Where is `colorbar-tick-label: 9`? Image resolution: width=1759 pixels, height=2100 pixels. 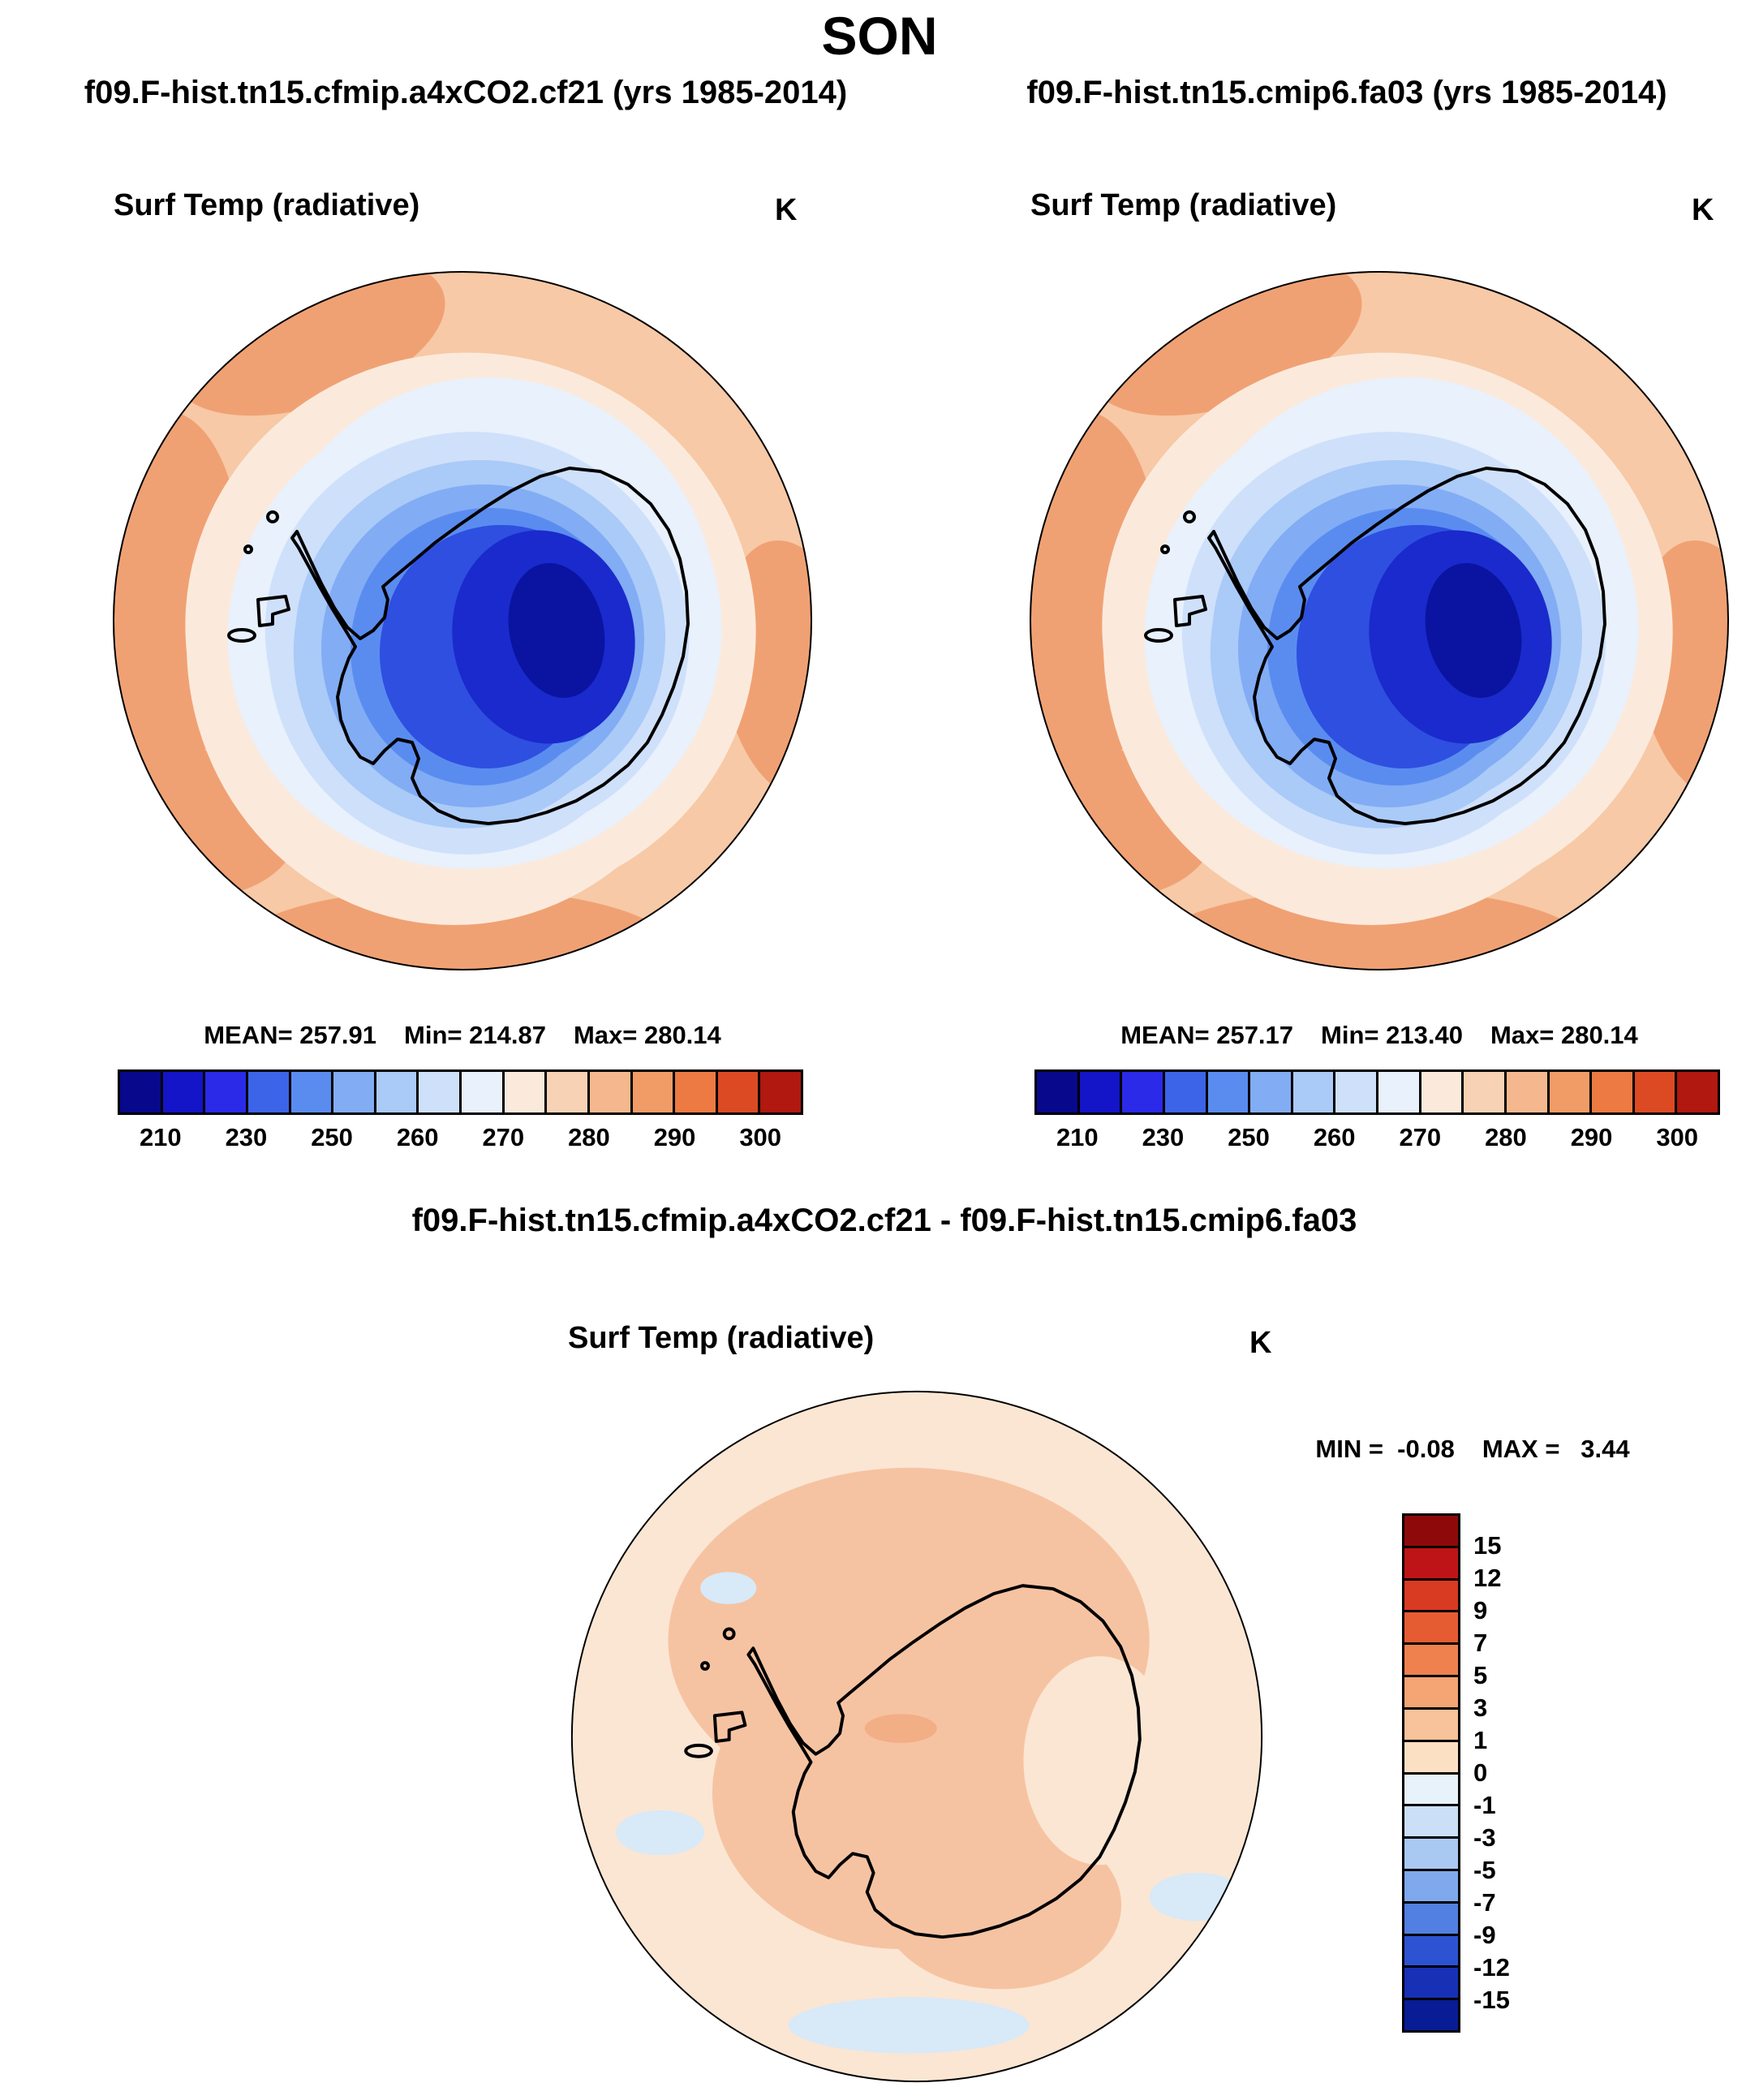
colorbar-tick-label: 9 is located at coordinates (1480, 1610).